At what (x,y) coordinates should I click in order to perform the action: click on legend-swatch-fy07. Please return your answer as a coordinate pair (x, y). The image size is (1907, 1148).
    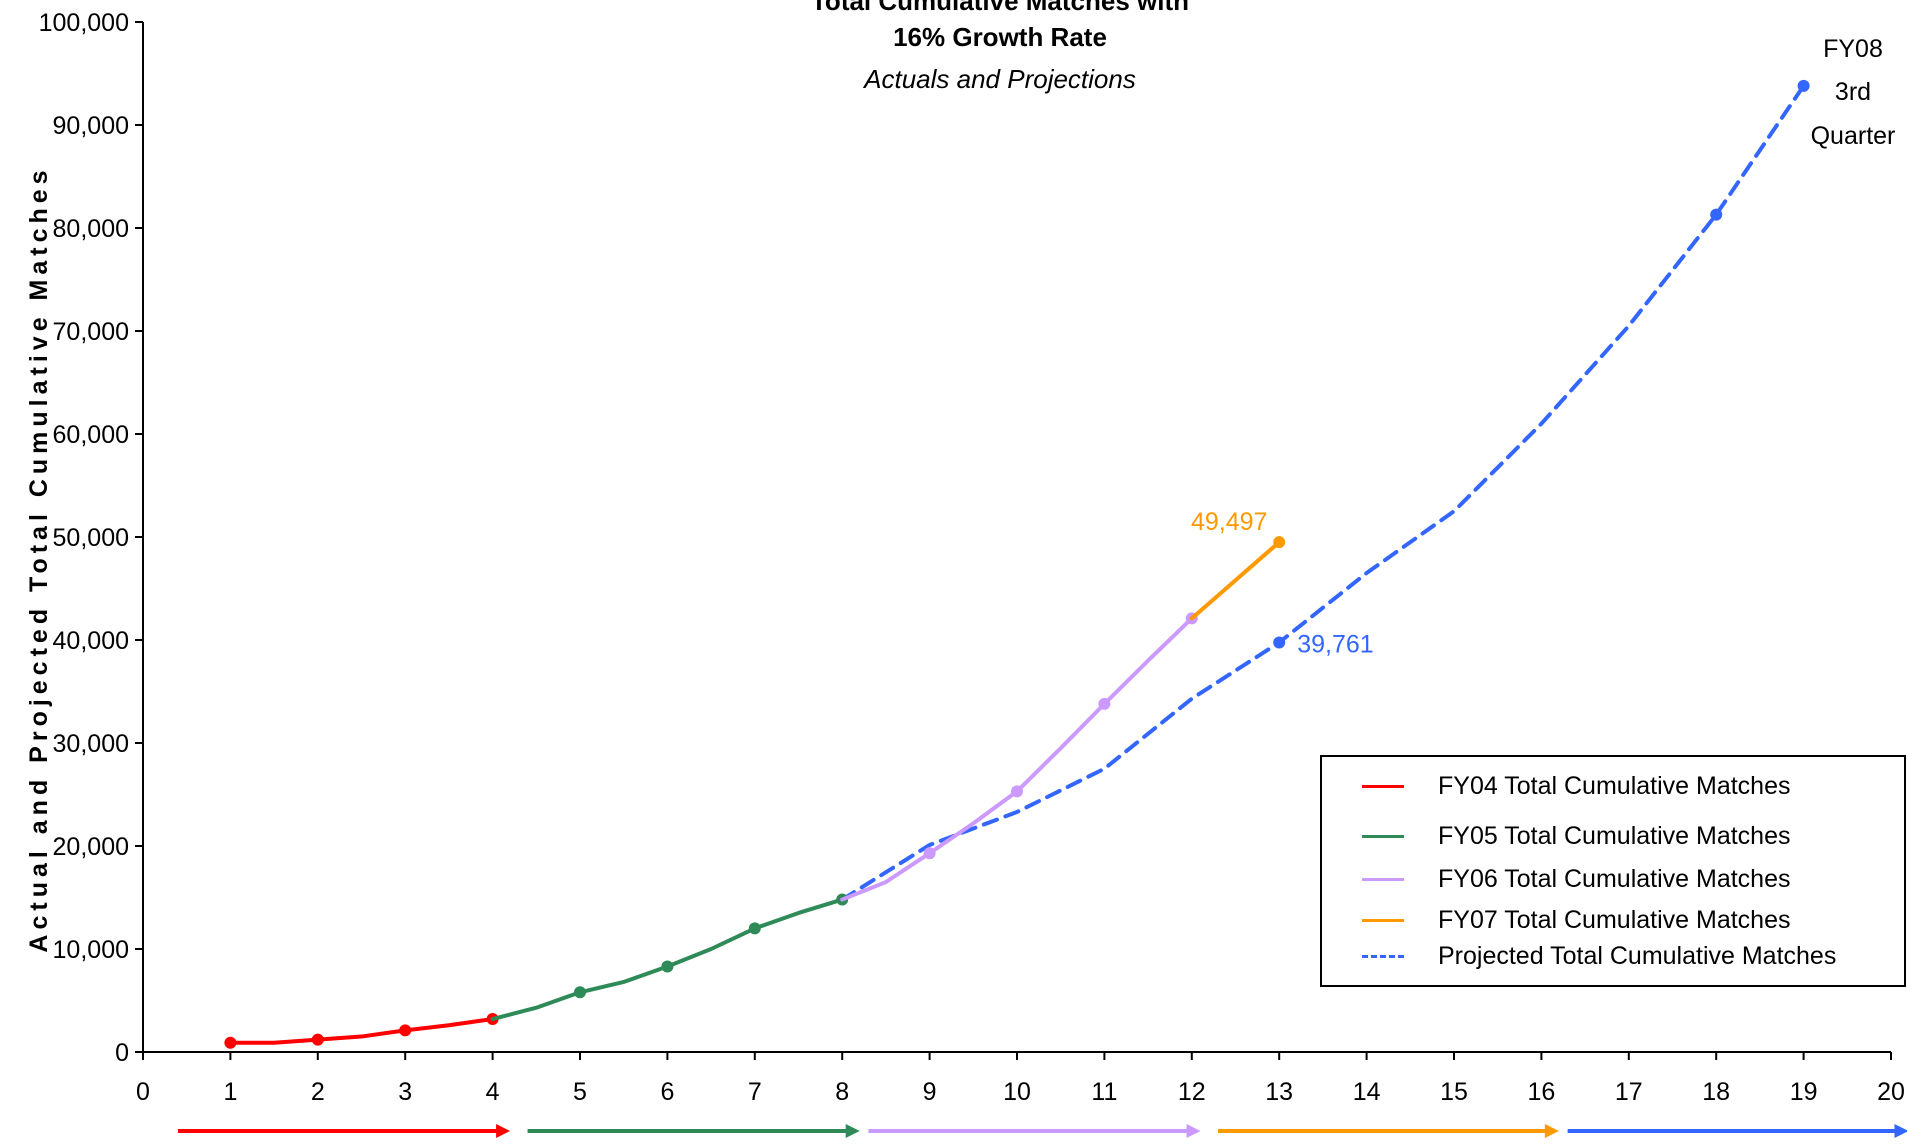
    Looking at the image, I should click on (1383, 920).